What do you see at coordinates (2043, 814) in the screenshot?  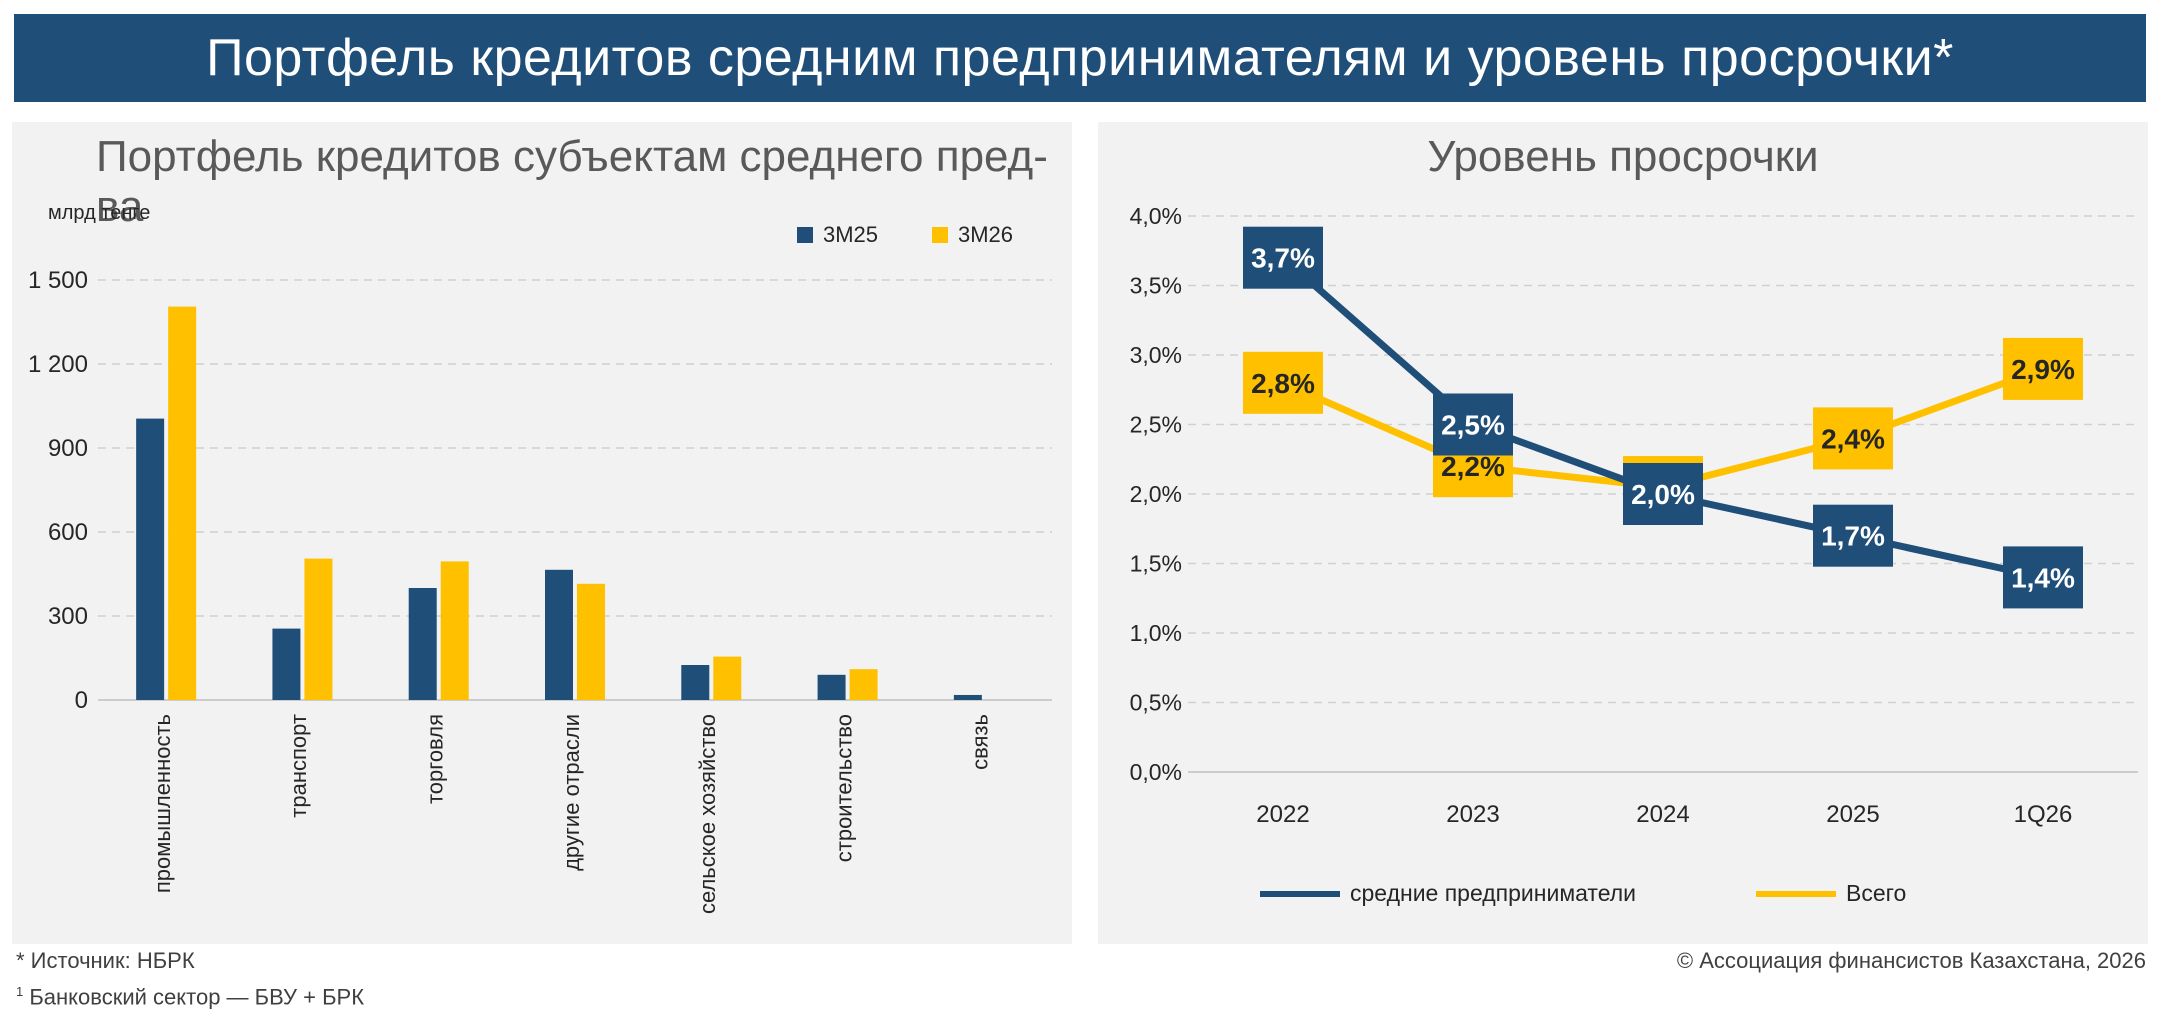 I see `x-tick-label: 1Q26` at bounding box center [2043, 814].